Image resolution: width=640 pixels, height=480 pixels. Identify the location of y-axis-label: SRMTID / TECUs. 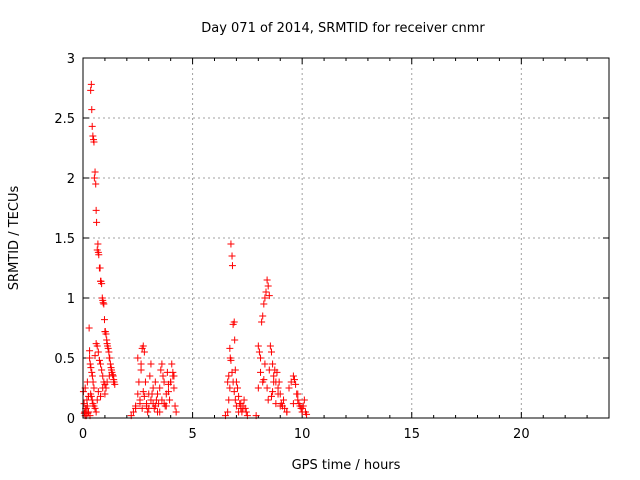
(14, 238).